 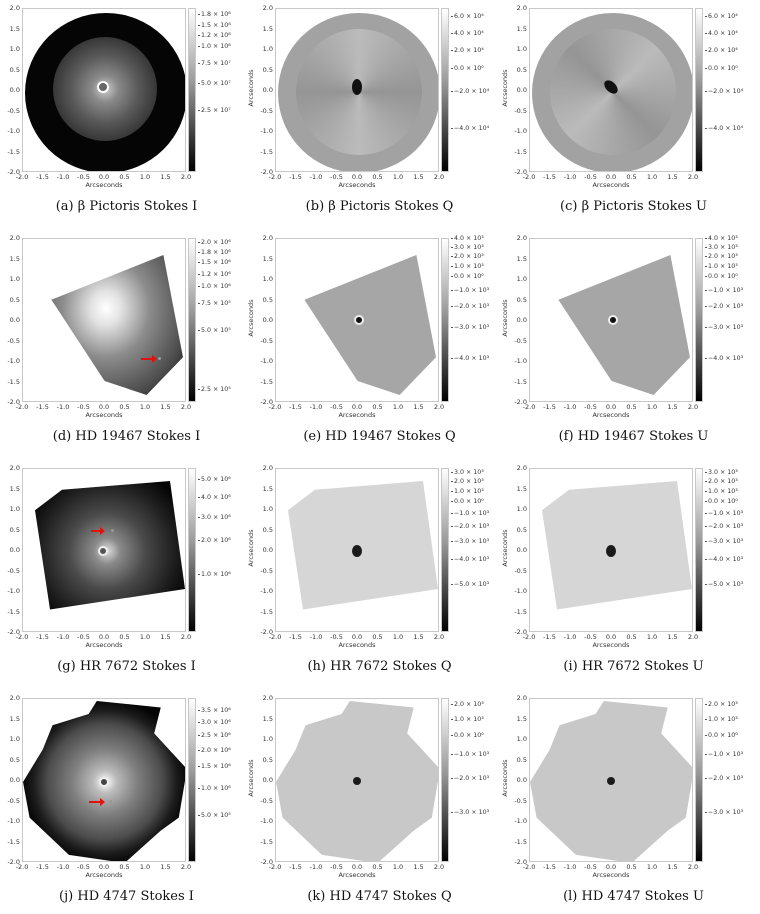 I want to click on image-plot-u, so click(x=611, y=90).